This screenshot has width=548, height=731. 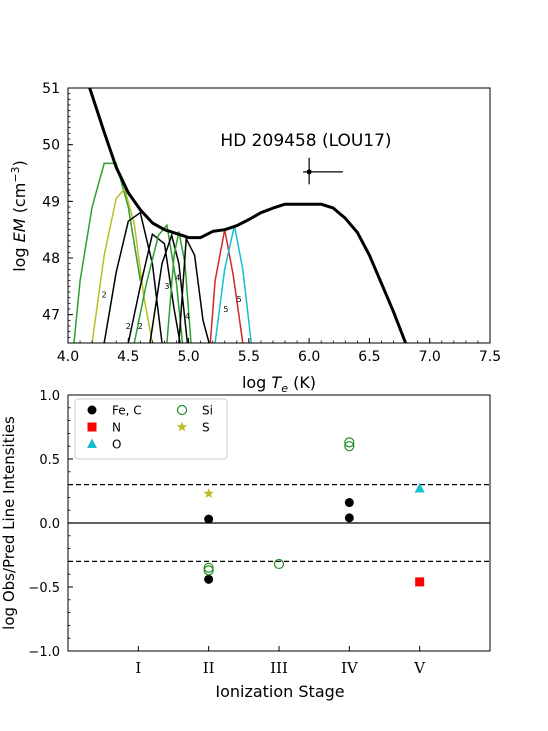 What do you see at coordinates (51, 146) in the screenshot?
I see `y-tick-label: 50` at bounding box center [51, 146].